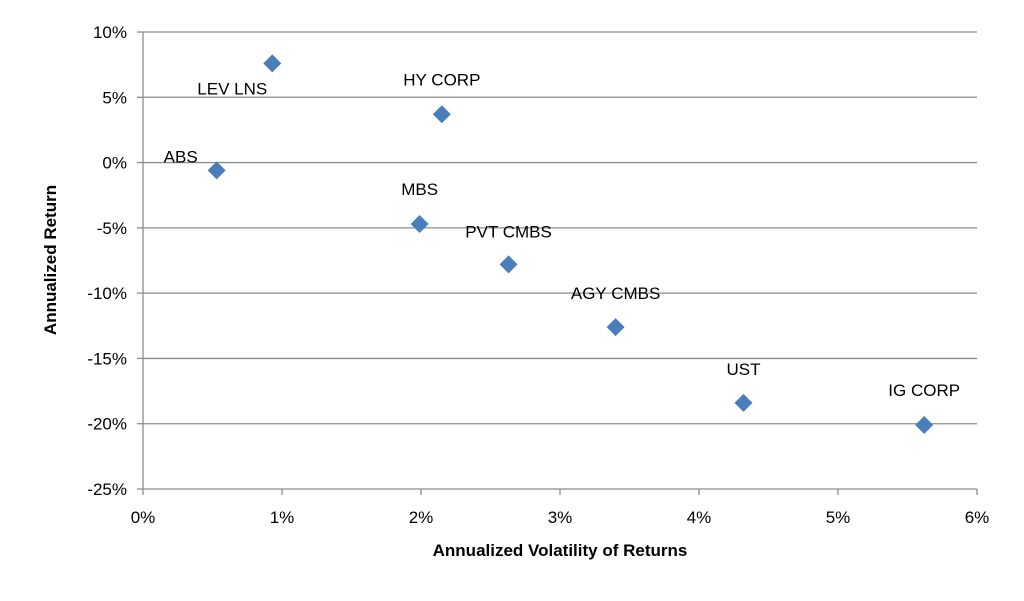 Image resolution: width=1024 pixels, height=601 pixels. I want to click on y-tick-label: -20%, so click(107, 424).